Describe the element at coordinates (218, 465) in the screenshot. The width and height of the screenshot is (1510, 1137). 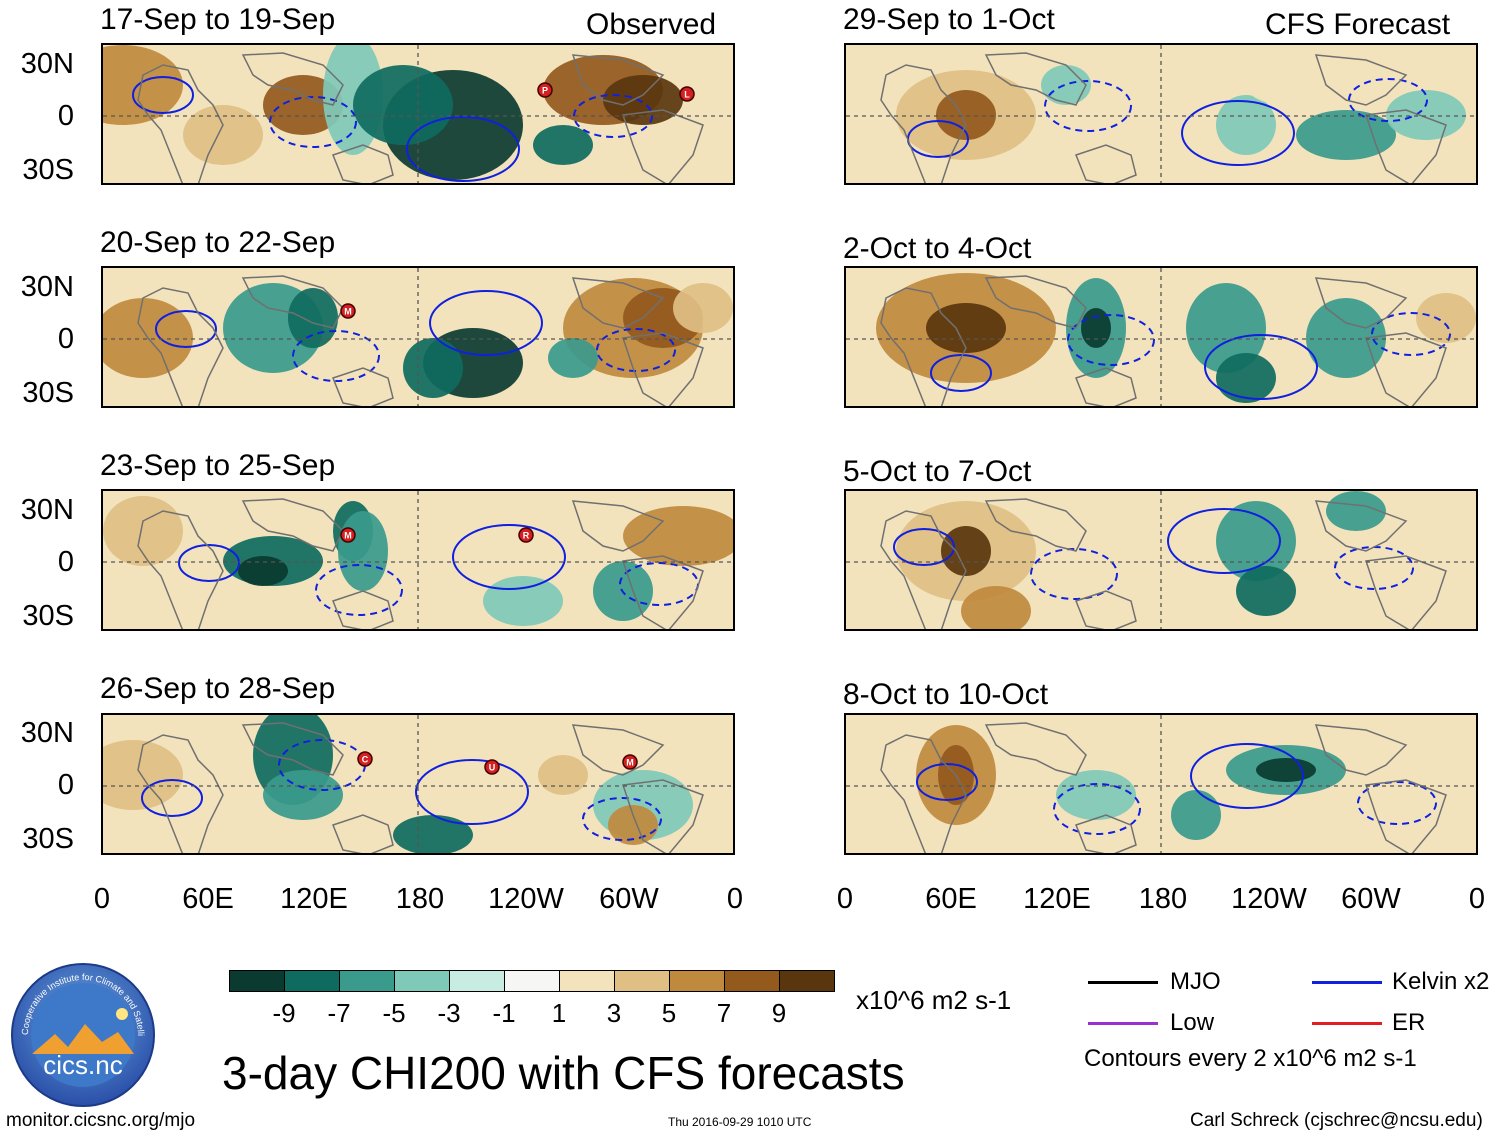
I see `panel-title-obs-3: 23-Sep to 25-Sep` at that location.